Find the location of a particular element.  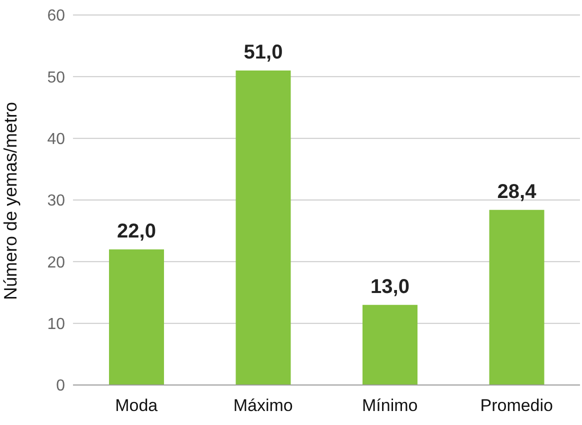

y-tick-label: 20 is located at coordinates (56, 263).